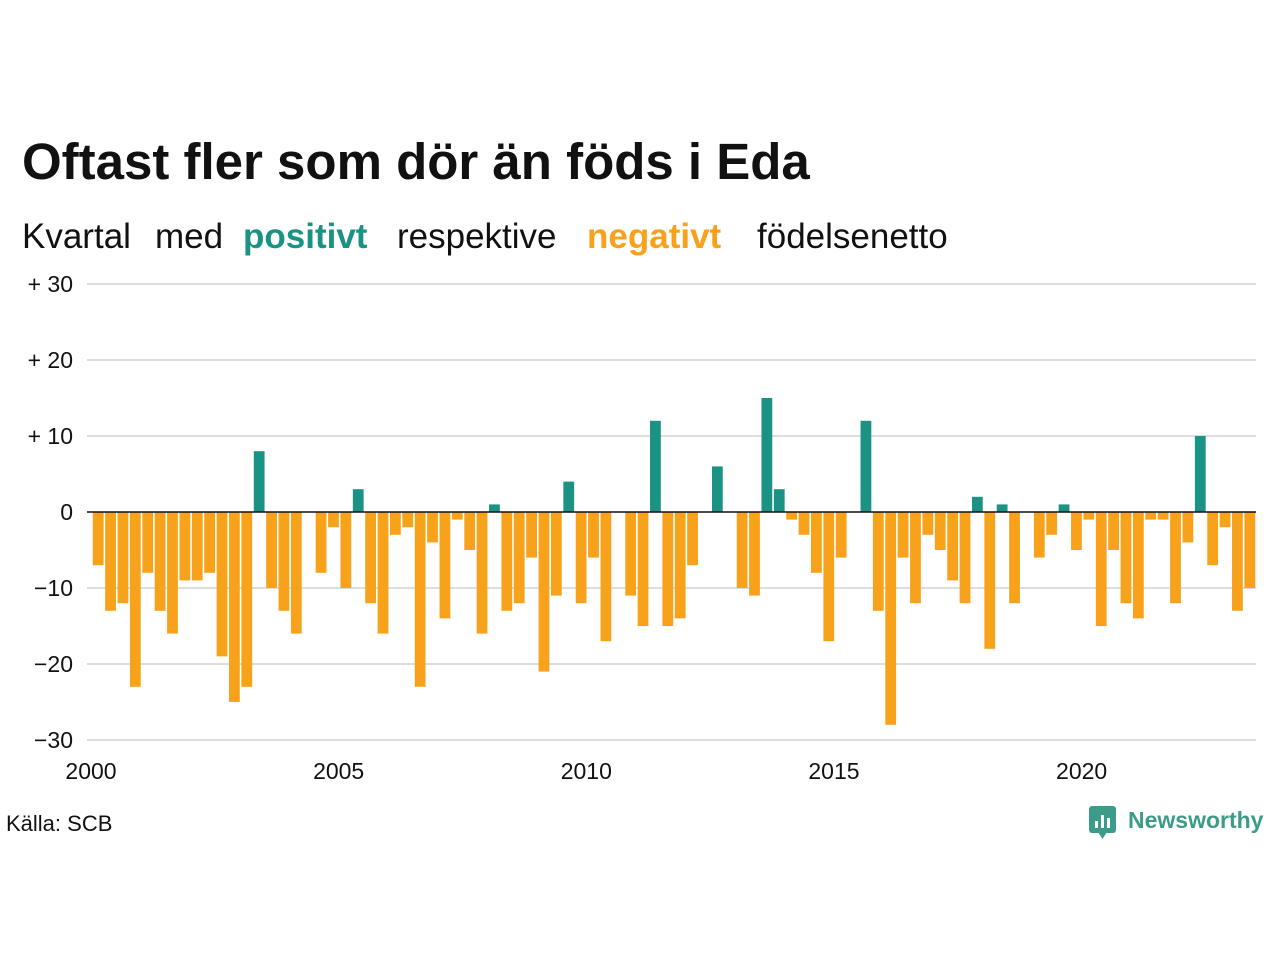 This screenshot has height=960, width=1280. I want to click on bar-2016-Q1, so click(891, 618).